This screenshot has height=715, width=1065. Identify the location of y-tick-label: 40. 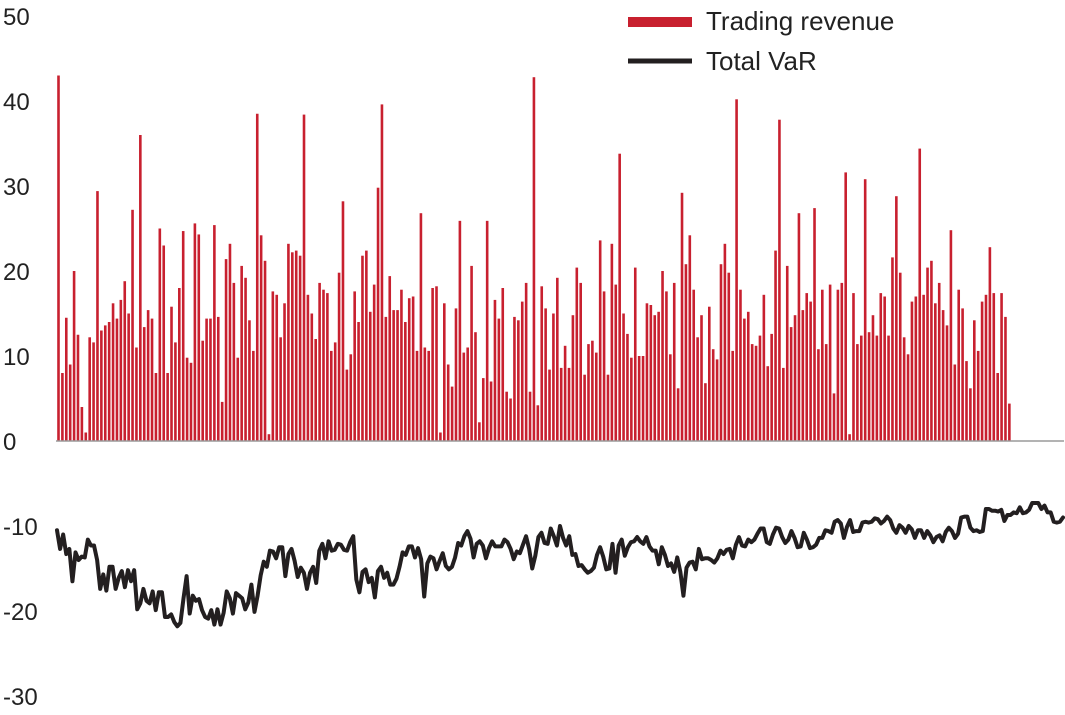
(16, 102).